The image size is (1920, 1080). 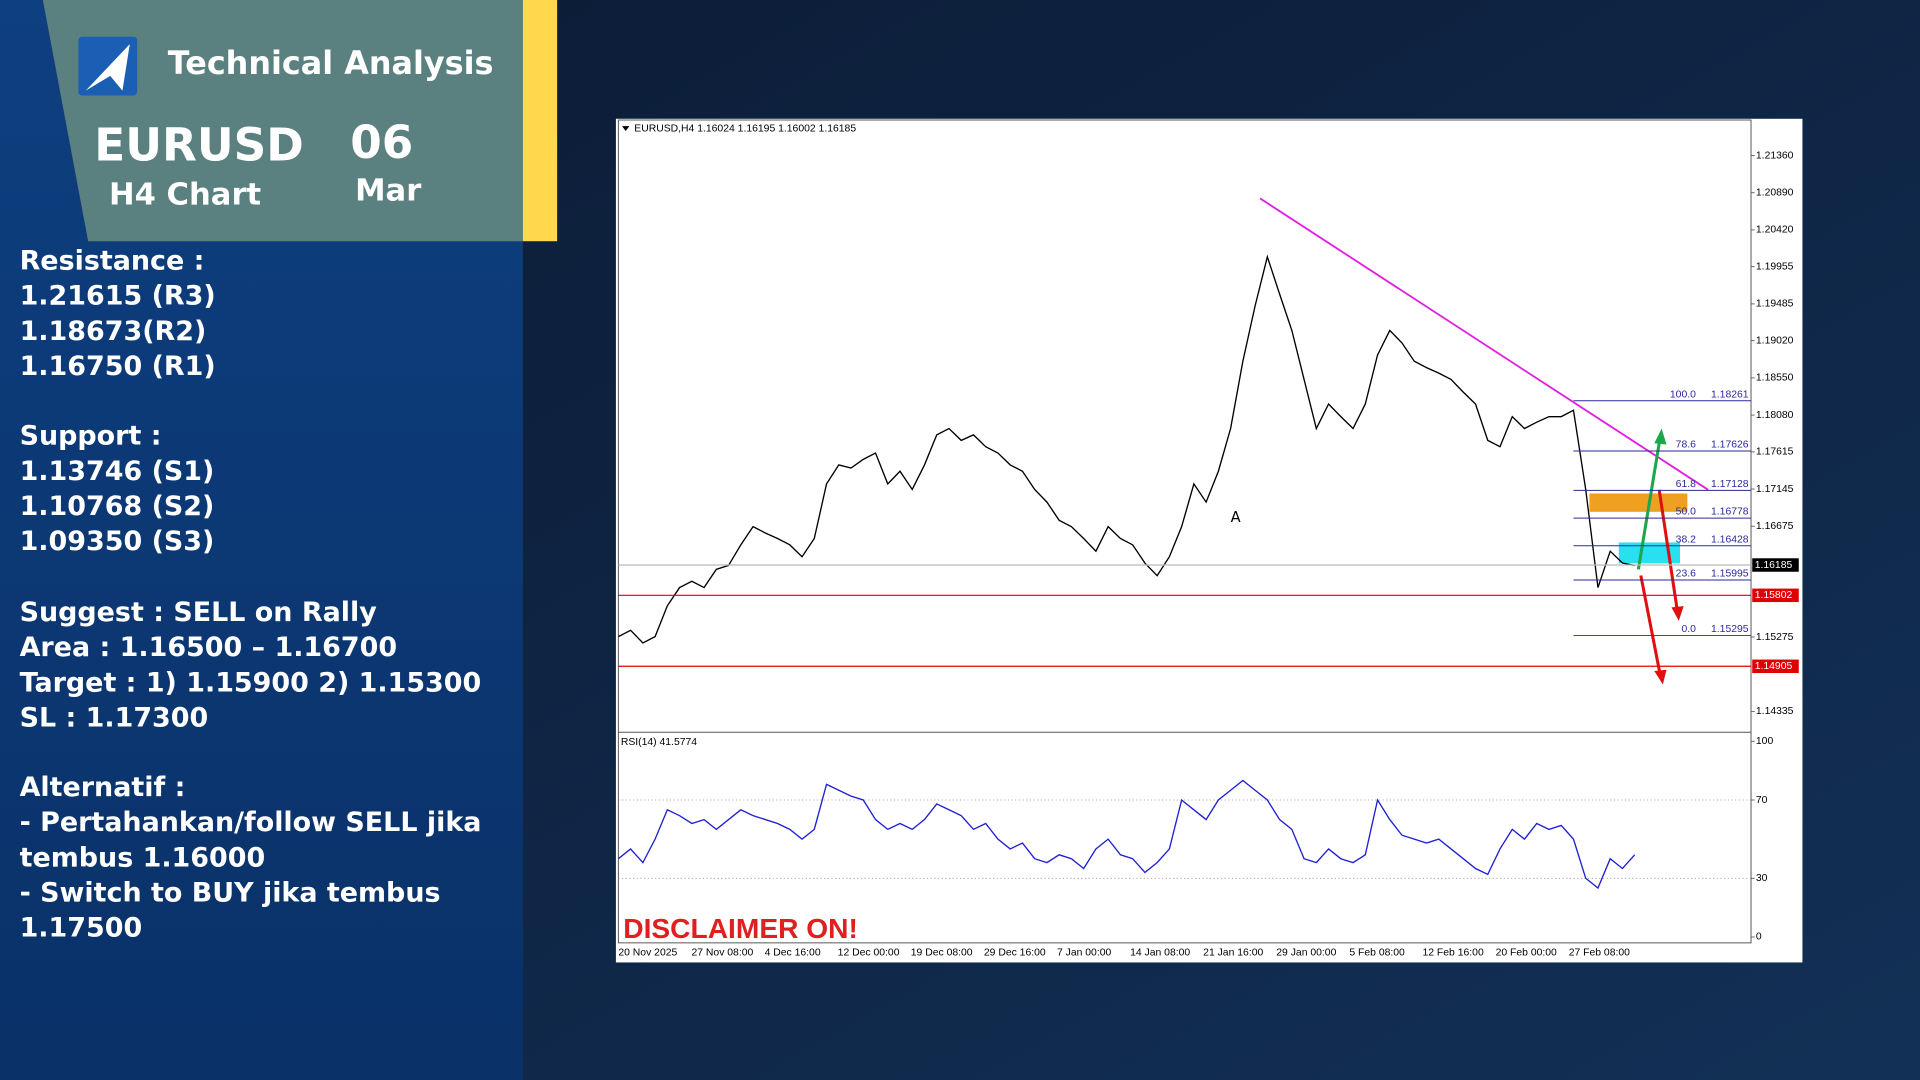 I want to click on header-title: Technical Analysis, so click(x=331, y=63).